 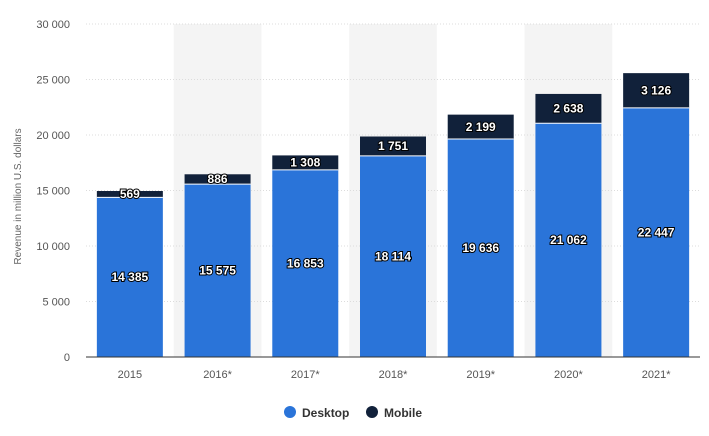 What do you see at coordinates (53, 247) in the screenshot?
I see `y-tick-label: 10 000` at bounding box center [53, 247].